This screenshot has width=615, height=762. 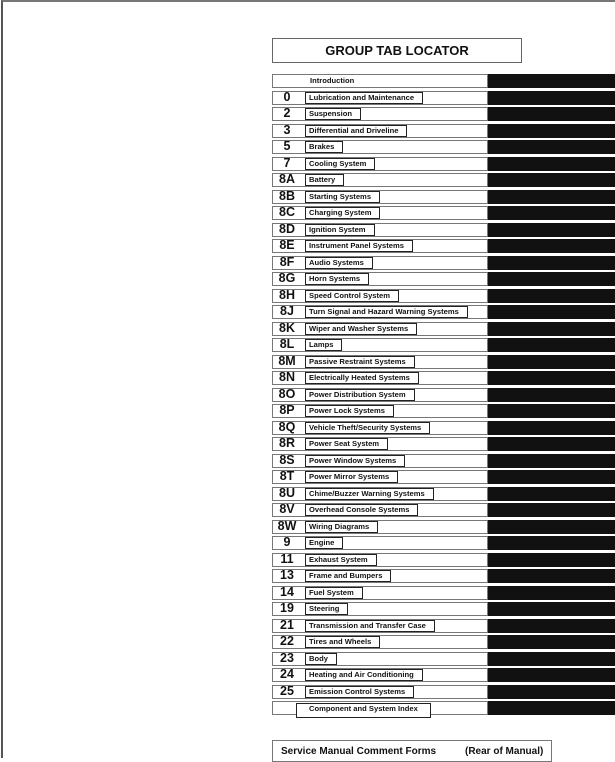 What do you see at coordinates (321, 658) in the screenshot?
I see `group-label: Body` at bounding box center [321, 658].